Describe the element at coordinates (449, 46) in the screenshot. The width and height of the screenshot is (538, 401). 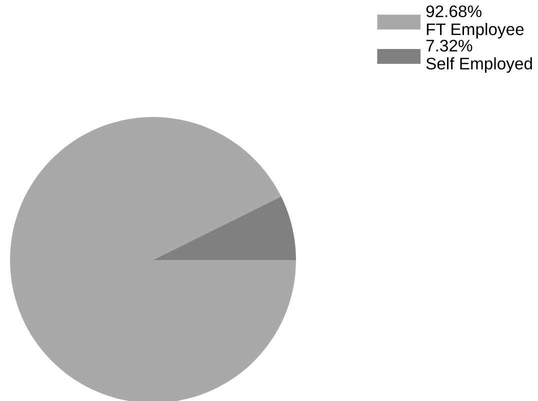
I see `data-label: 7.32%` at that location.